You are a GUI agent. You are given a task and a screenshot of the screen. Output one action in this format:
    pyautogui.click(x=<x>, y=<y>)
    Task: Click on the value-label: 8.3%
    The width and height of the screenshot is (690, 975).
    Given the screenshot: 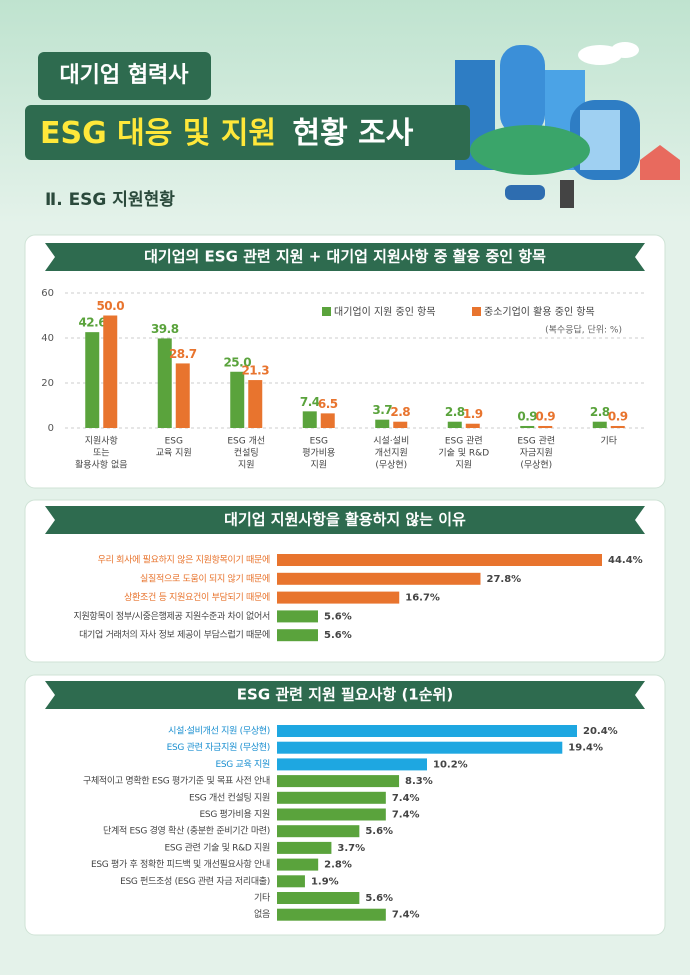 What is the action you would take?
    pyautogui.click(x=419, y=781)
    